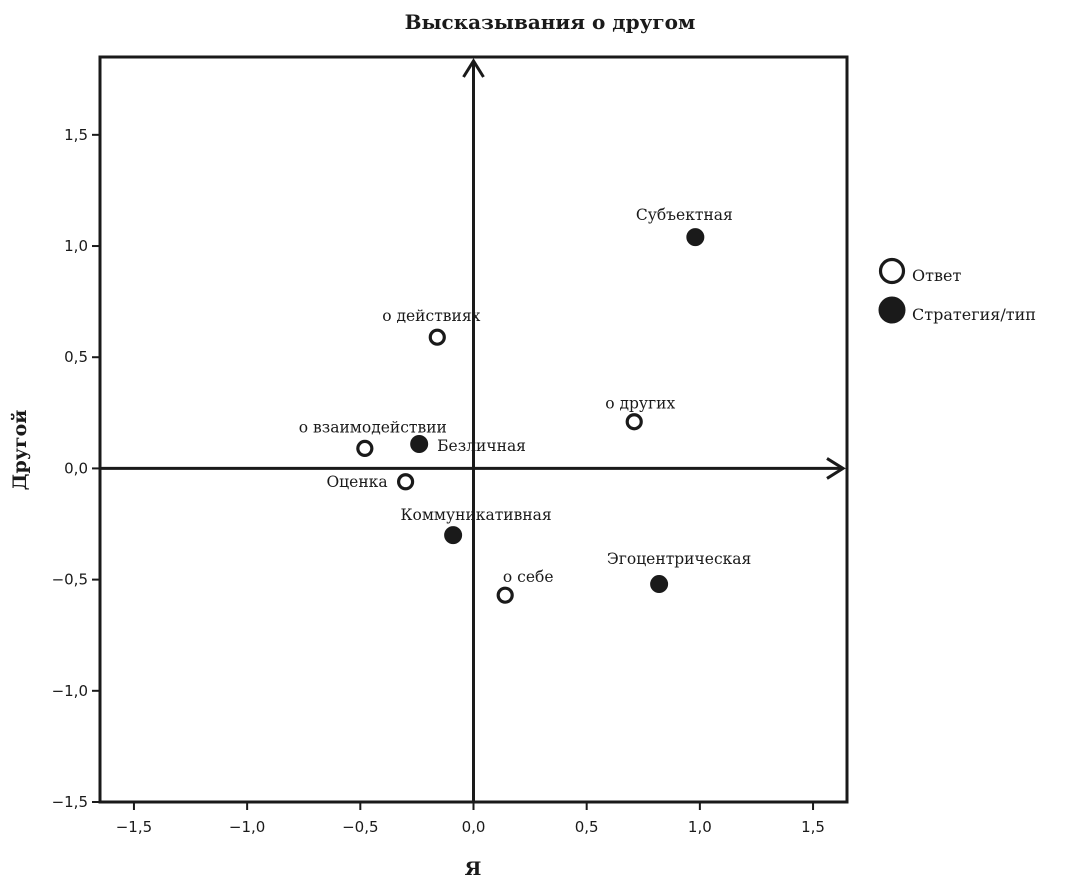 Image resolution: width=1084 pixels, height=881 pixels. What do you see at coordinates (76, 135) in the screenshot?
I see `y-tick-label: 1,5` at bounding box center [76, 135].